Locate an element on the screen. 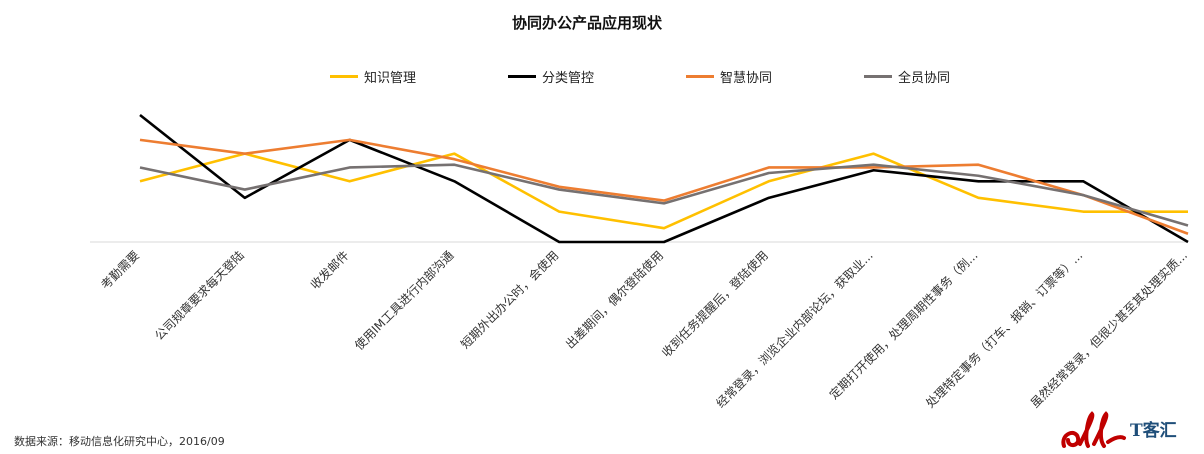 The height and width of the screenshot is (454, 1204). chart-title: 协同办公产品应用现状 is located at coordinates (586, 23).